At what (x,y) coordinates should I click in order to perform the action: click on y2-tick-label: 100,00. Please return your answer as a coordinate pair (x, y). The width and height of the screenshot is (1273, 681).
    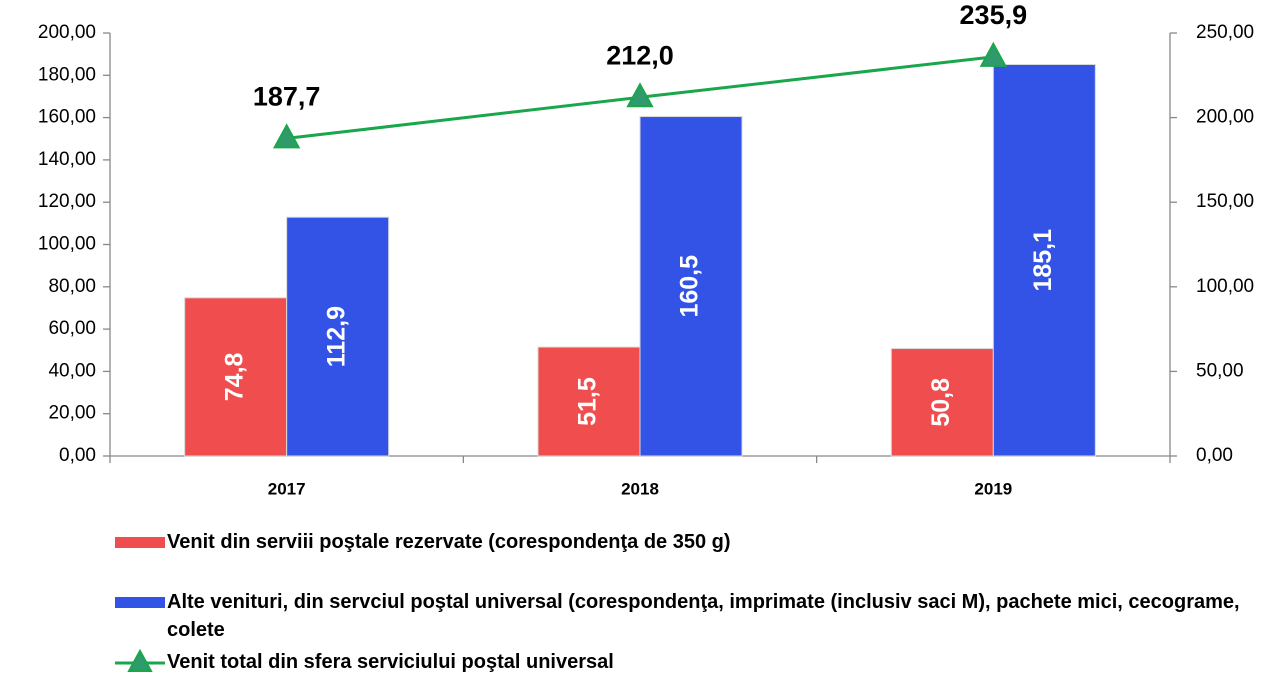
    Looking at the image, I should click on (1225, 286).